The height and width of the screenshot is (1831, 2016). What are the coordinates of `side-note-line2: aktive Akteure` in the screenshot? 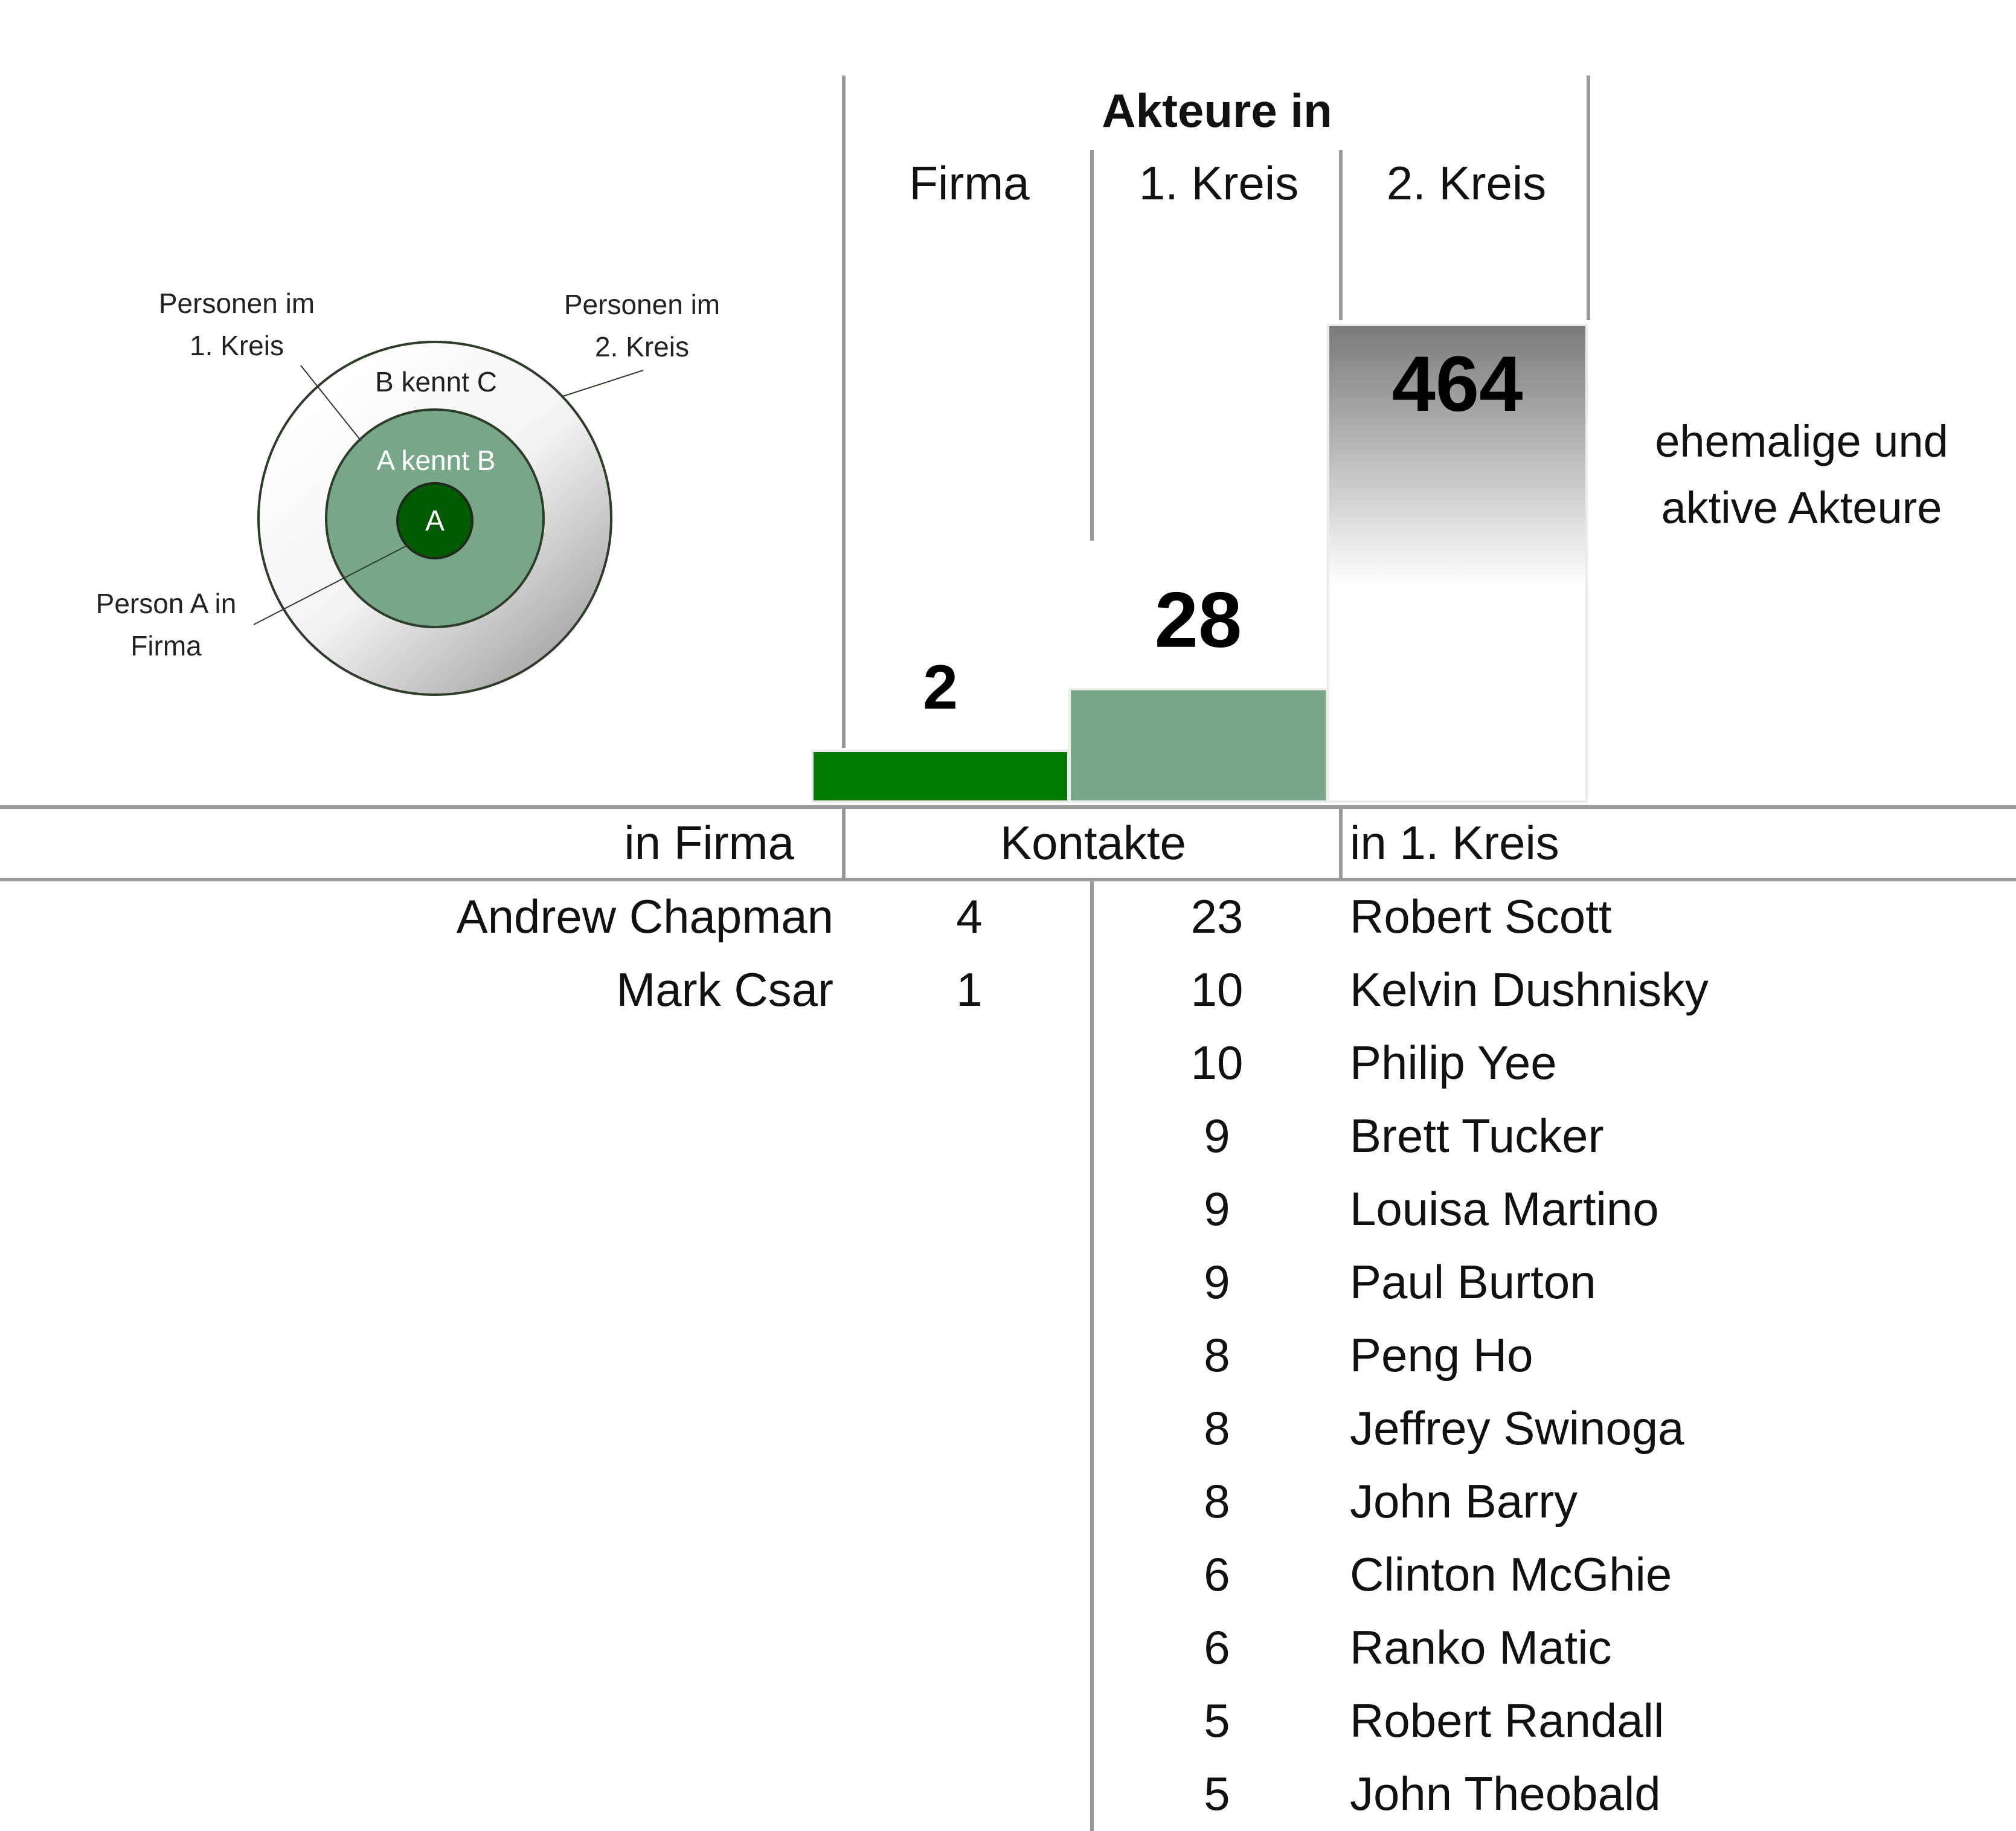 It's located at (1801, 508).